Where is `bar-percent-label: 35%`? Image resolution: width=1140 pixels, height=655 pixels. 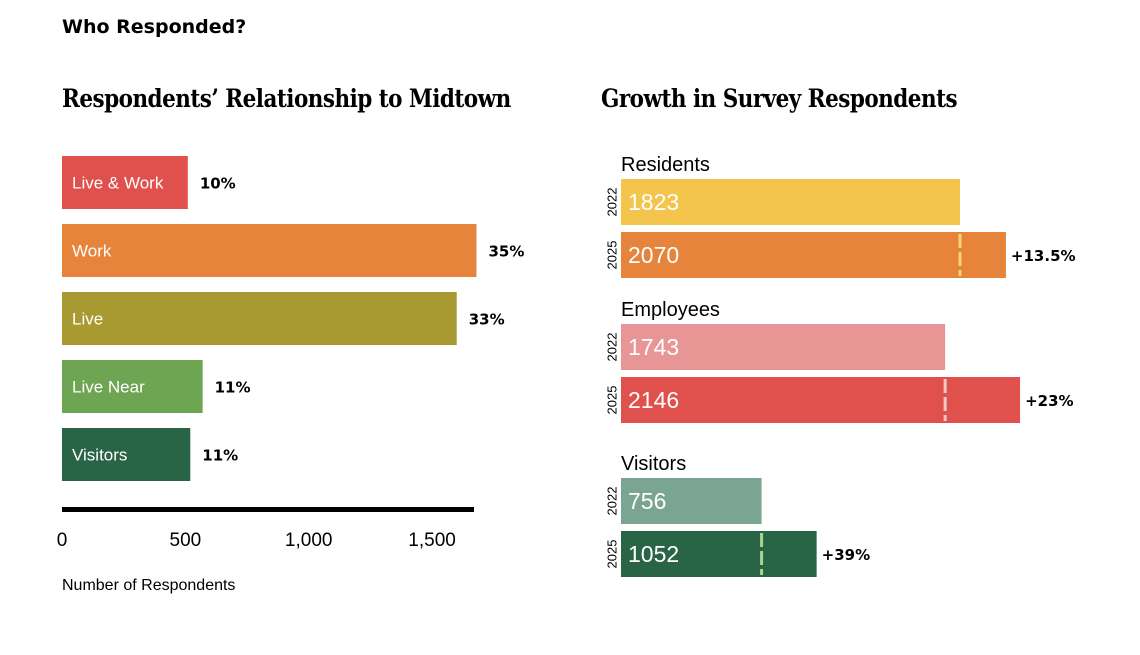
bar-percent-label: 35% is located at coordinates (506, 252).